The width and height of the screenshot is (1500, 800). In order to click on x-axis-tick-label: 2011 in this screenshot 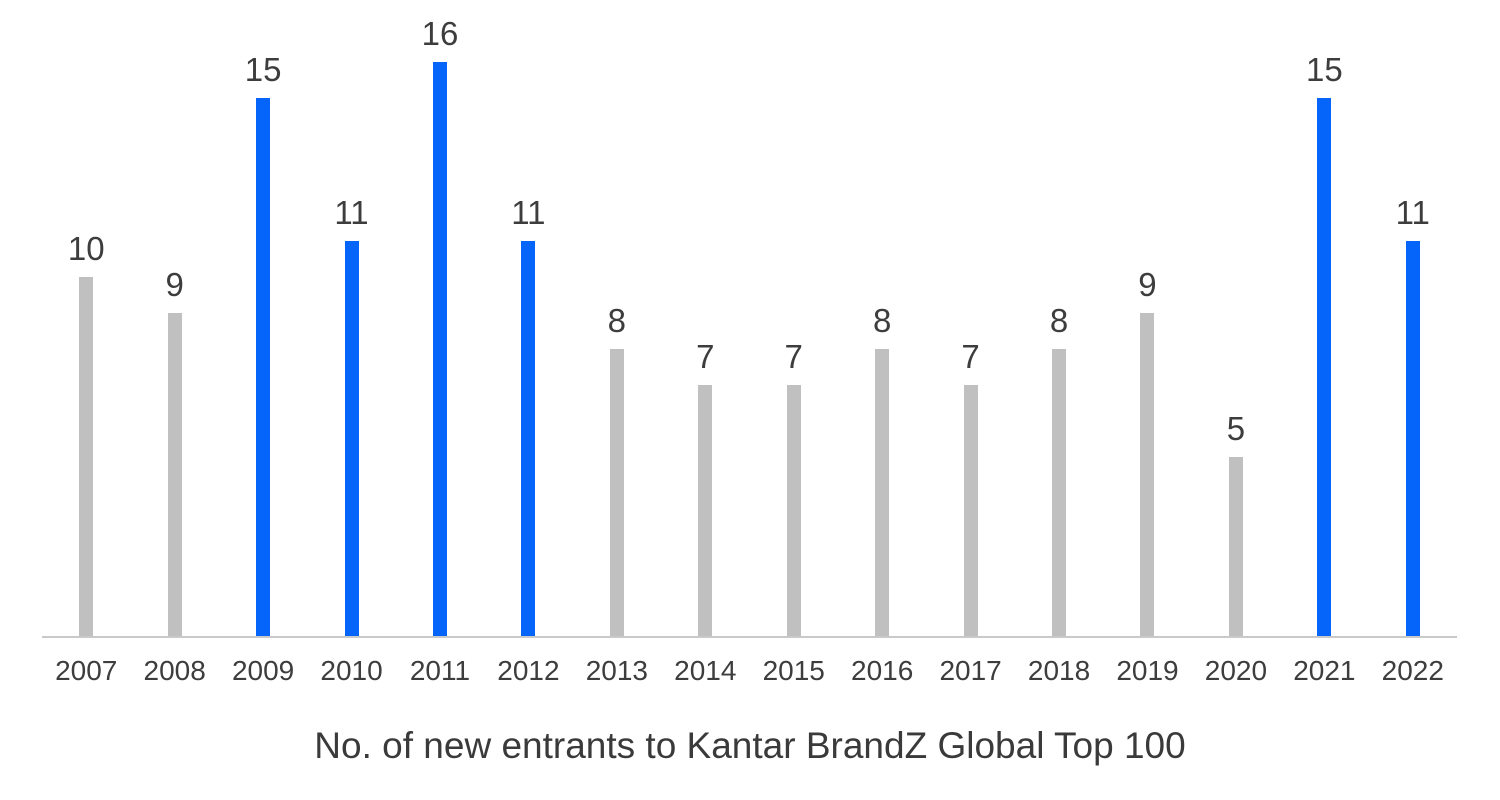, I will do `click(440, 670)`.